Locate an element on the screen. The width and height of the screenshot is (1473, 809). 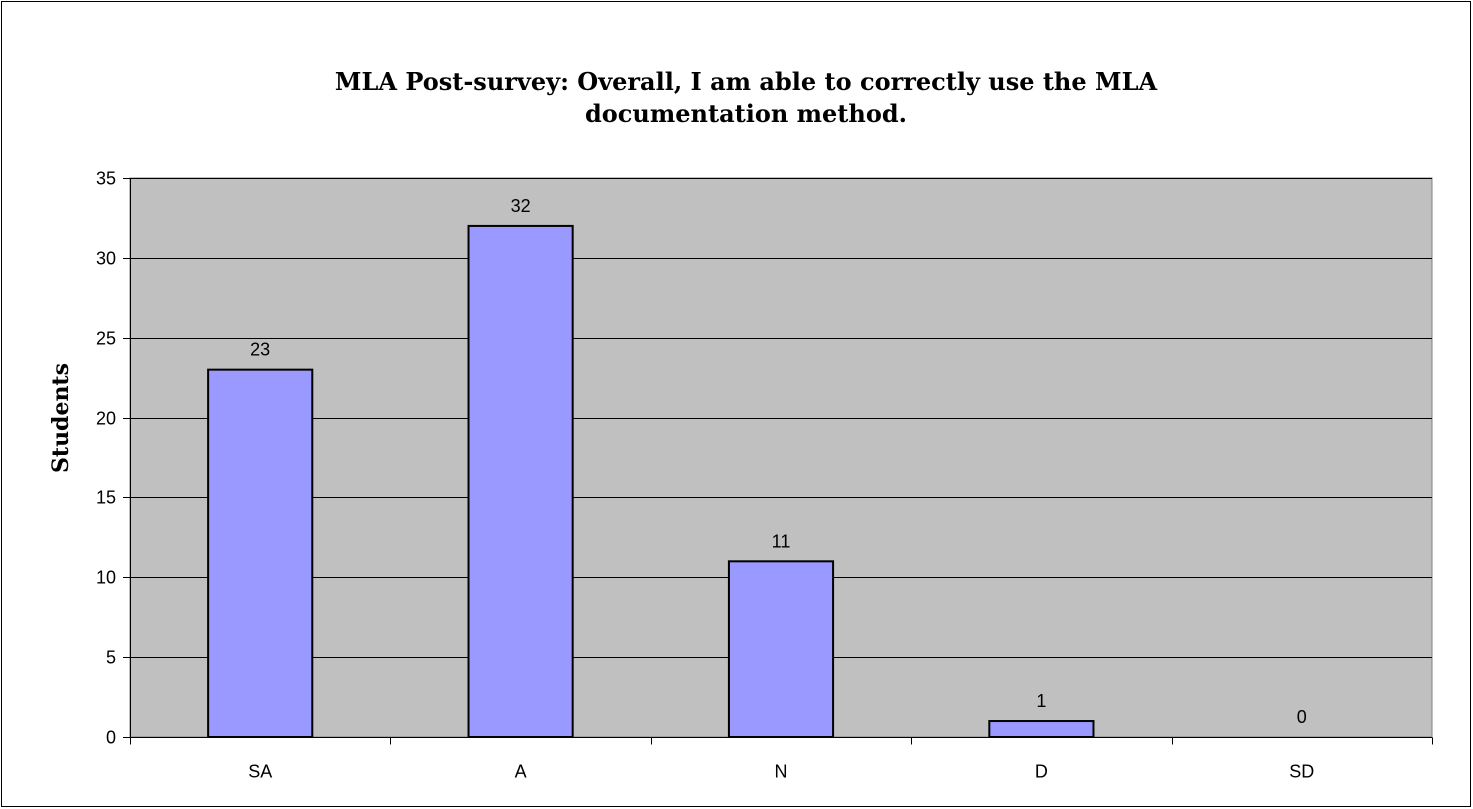
bar-sa is located at coordinates (260, 553).